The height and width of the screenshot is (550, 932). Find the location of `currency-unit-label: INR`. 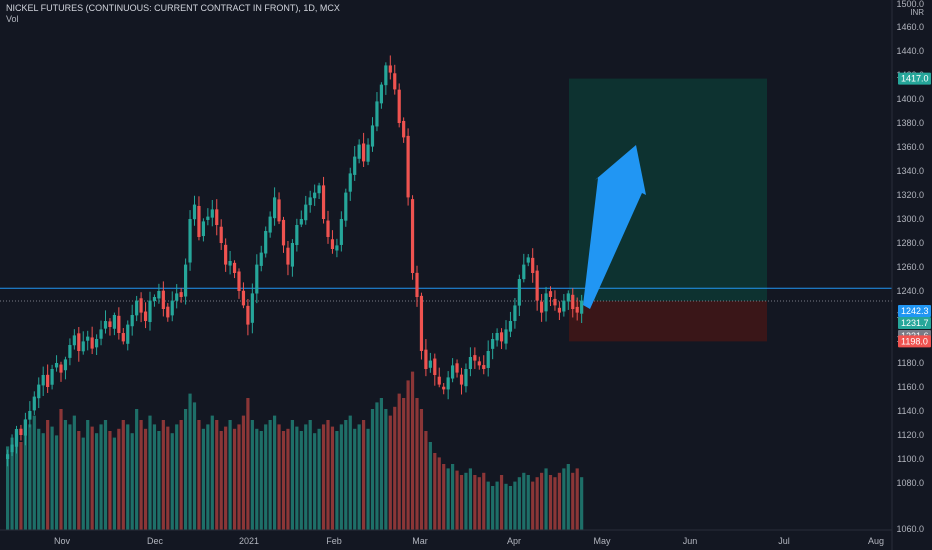

currency-unit-label: INR is located at coordinates (917, 12).